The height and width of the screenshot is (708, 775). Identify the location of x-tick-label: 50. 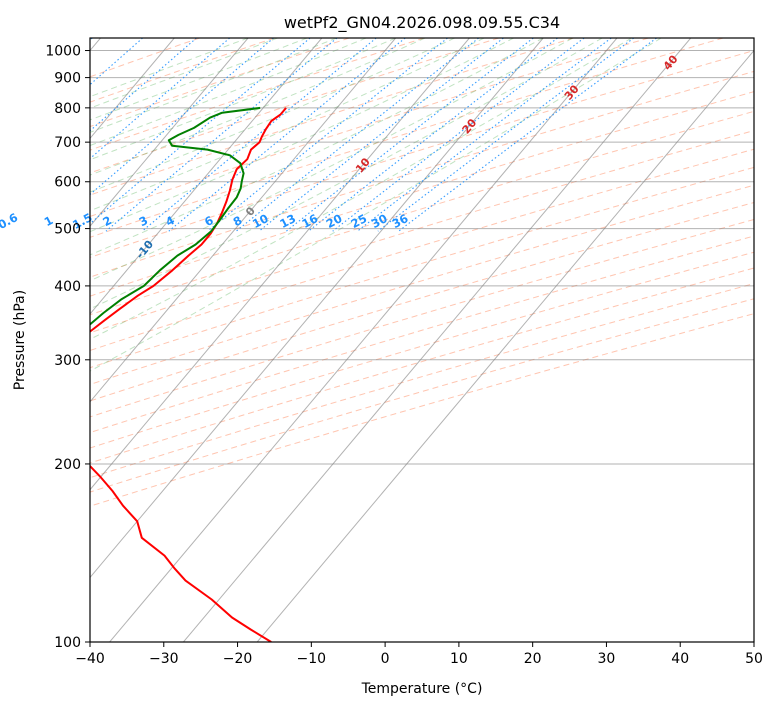
(754, 659).